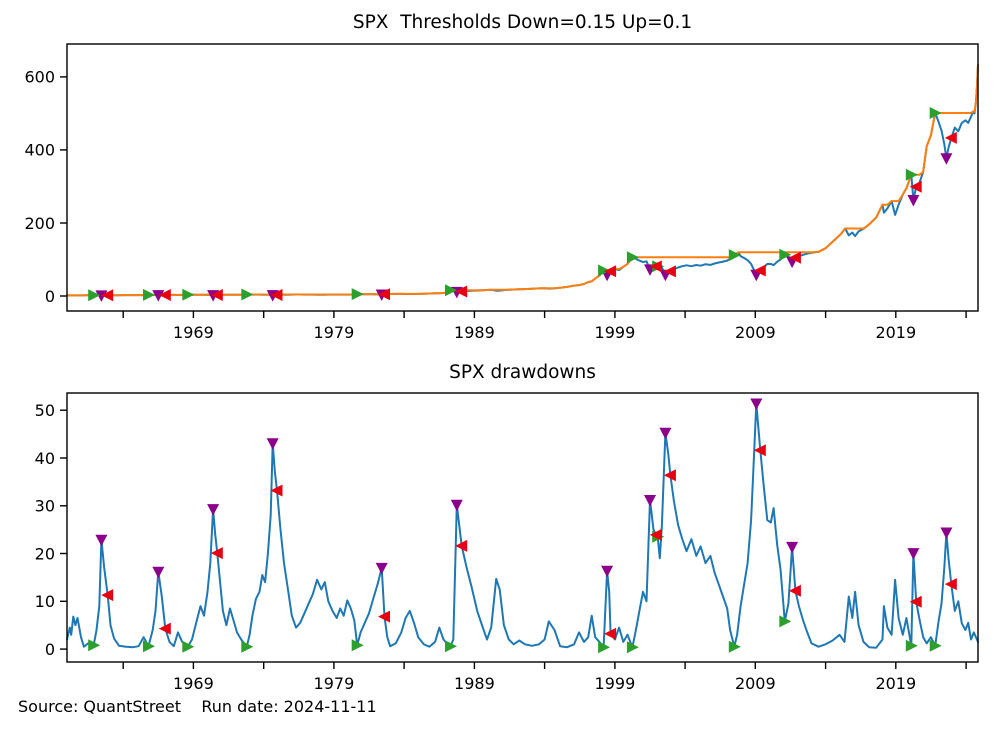 The image size is (993, 731). Describe the element at coordinates (39, 77) in the screenshot. I see `y-tick-label: 600` at that location.